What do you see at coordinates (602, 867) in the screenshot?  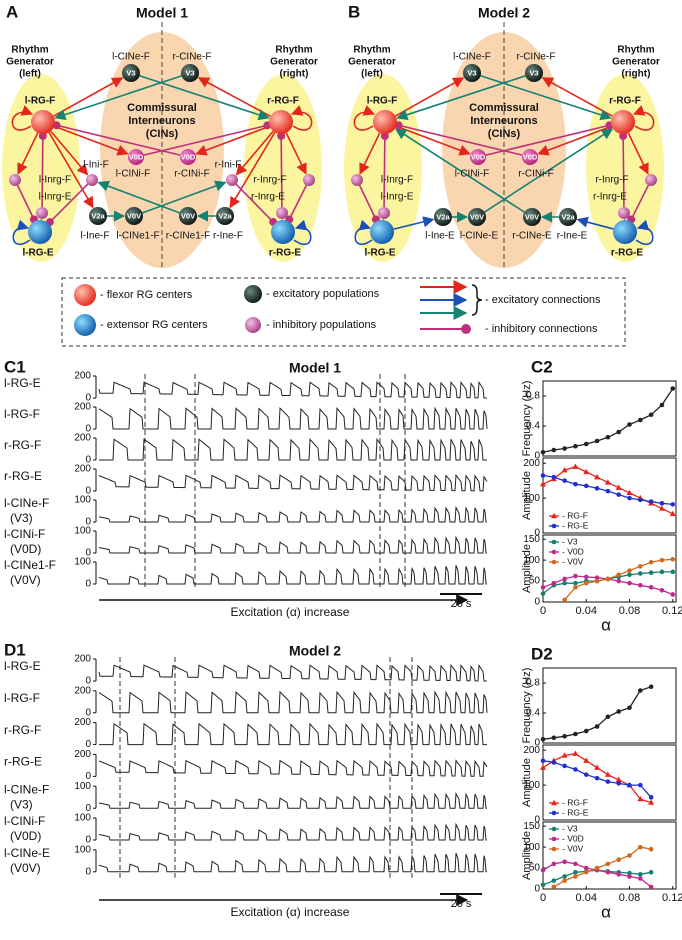 I see `series-line` at bounding box center [602, 867].